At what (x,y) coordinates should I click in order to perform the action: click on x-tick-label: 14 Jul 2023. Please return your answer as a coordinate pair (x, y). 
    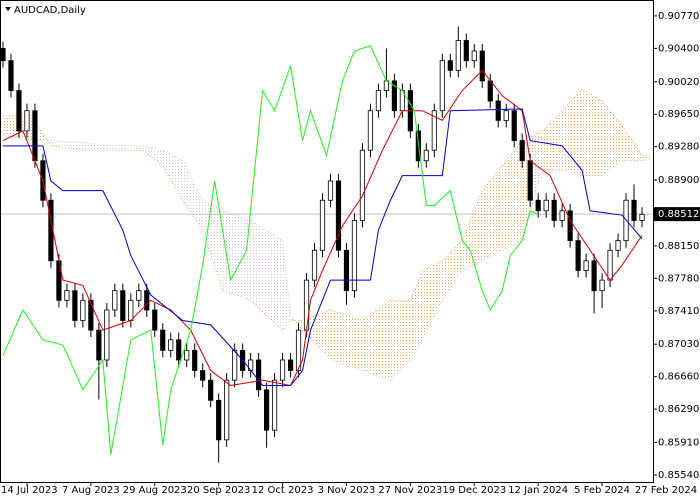
    Looking at the image, I should click on (29, 490).